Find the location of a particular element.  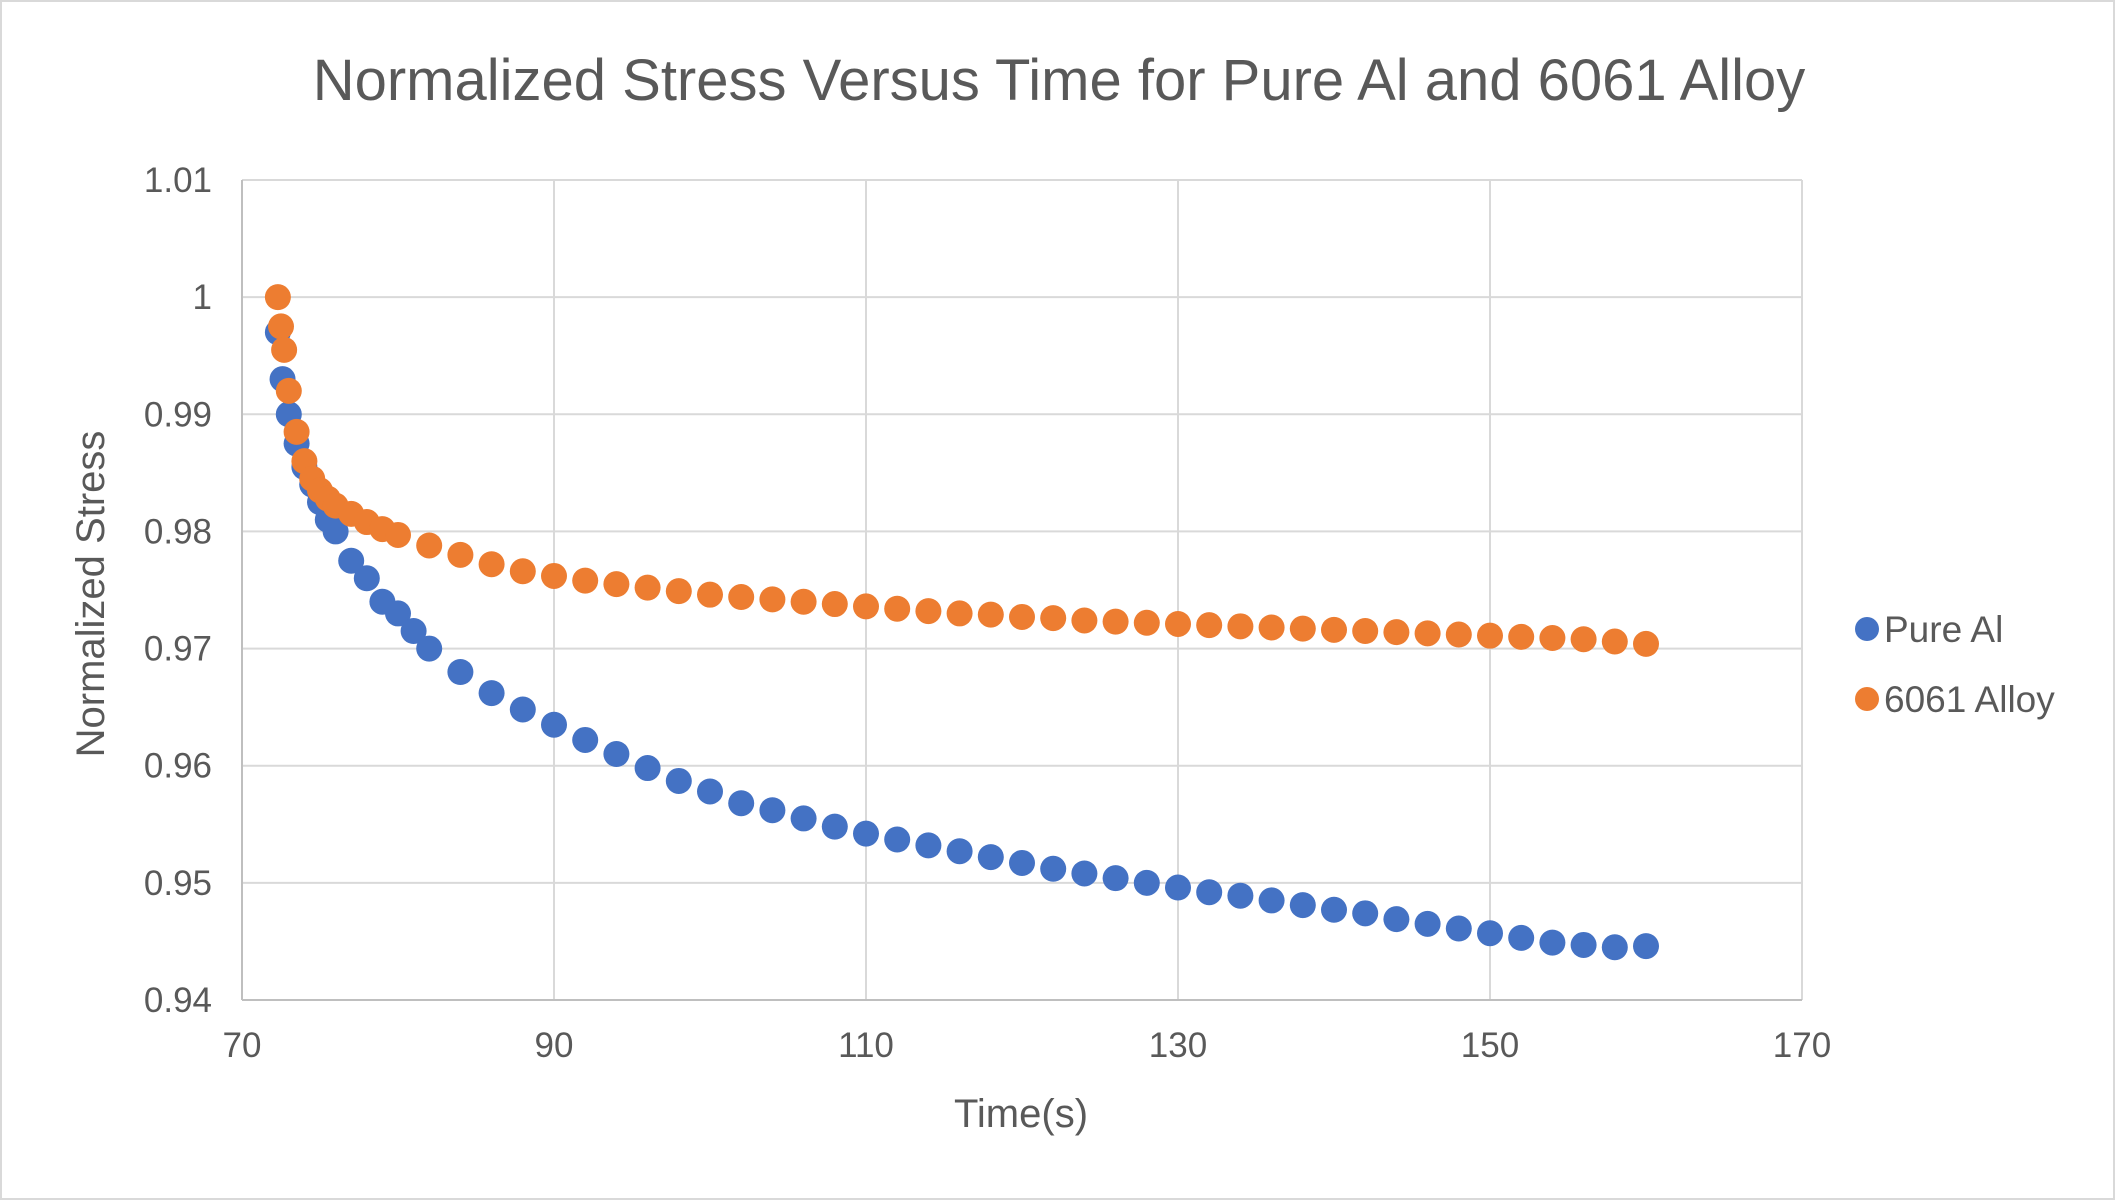

y-tick-label: 1.01 is located at coordinates (178, 180).